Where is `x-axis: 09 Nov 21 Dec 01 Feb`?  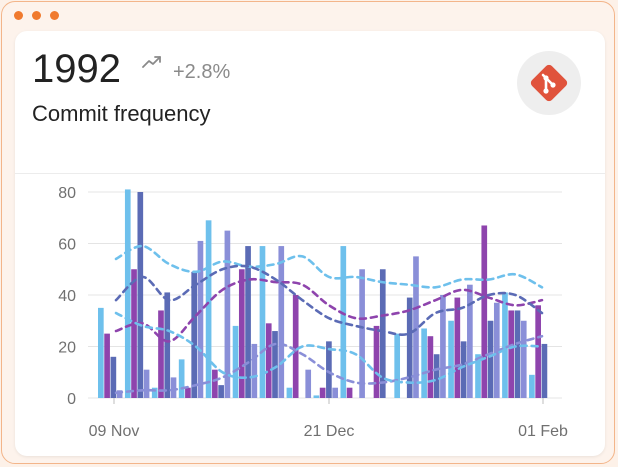
x-axis: 09 Nov 21 Dec 01 Feb is located at coordinates (328, 419).